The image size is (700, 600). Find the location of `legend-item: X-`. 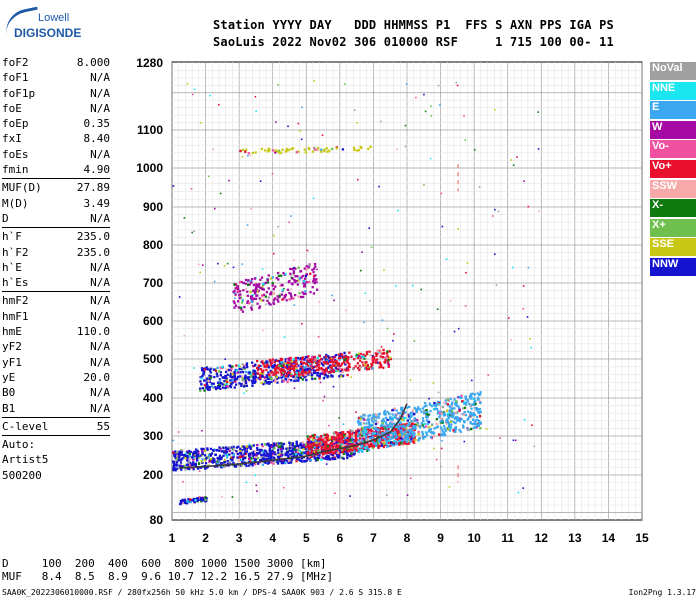

legend-item: X- is located at coordinates (673, 208).